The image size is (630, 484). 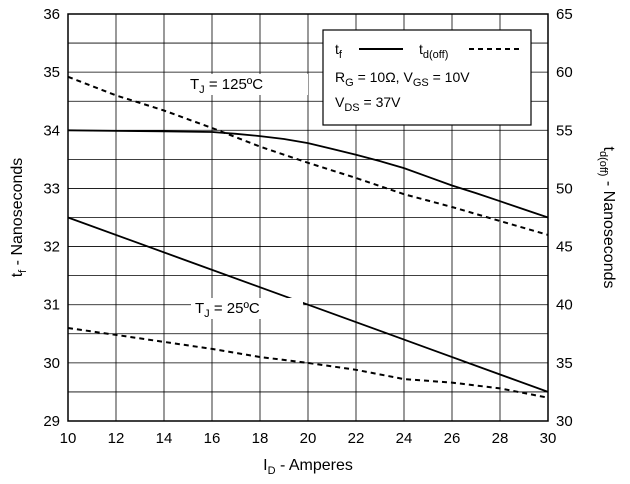 I want to click on legend-label-tf: tf, so click(x=339, y=51).